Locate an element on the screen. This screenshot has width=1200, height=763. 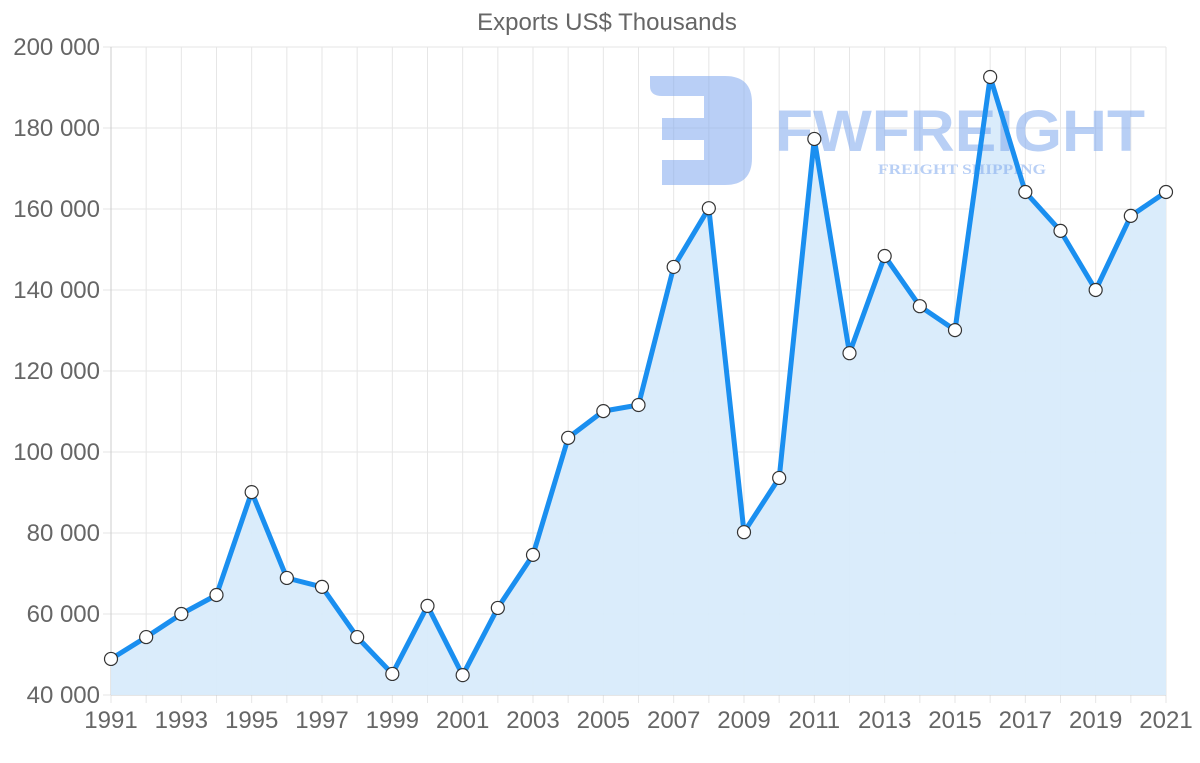
y-tick-label: 120 000 is located at coordinates (56, 371).